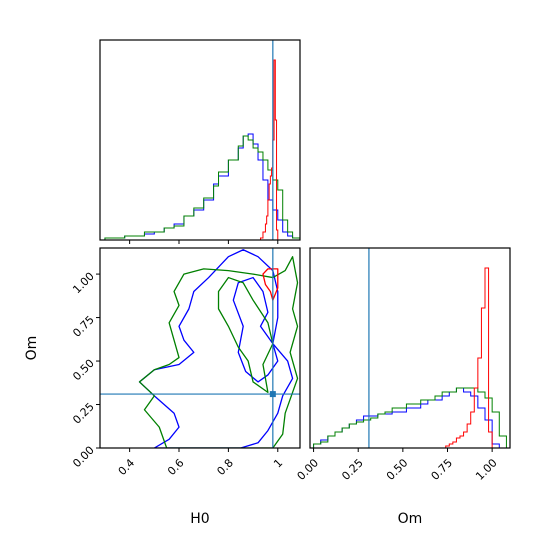 This screenshot has height=550, width=550. I want to click on joint-ytick-label-1: 0.25, so click(83, 413).